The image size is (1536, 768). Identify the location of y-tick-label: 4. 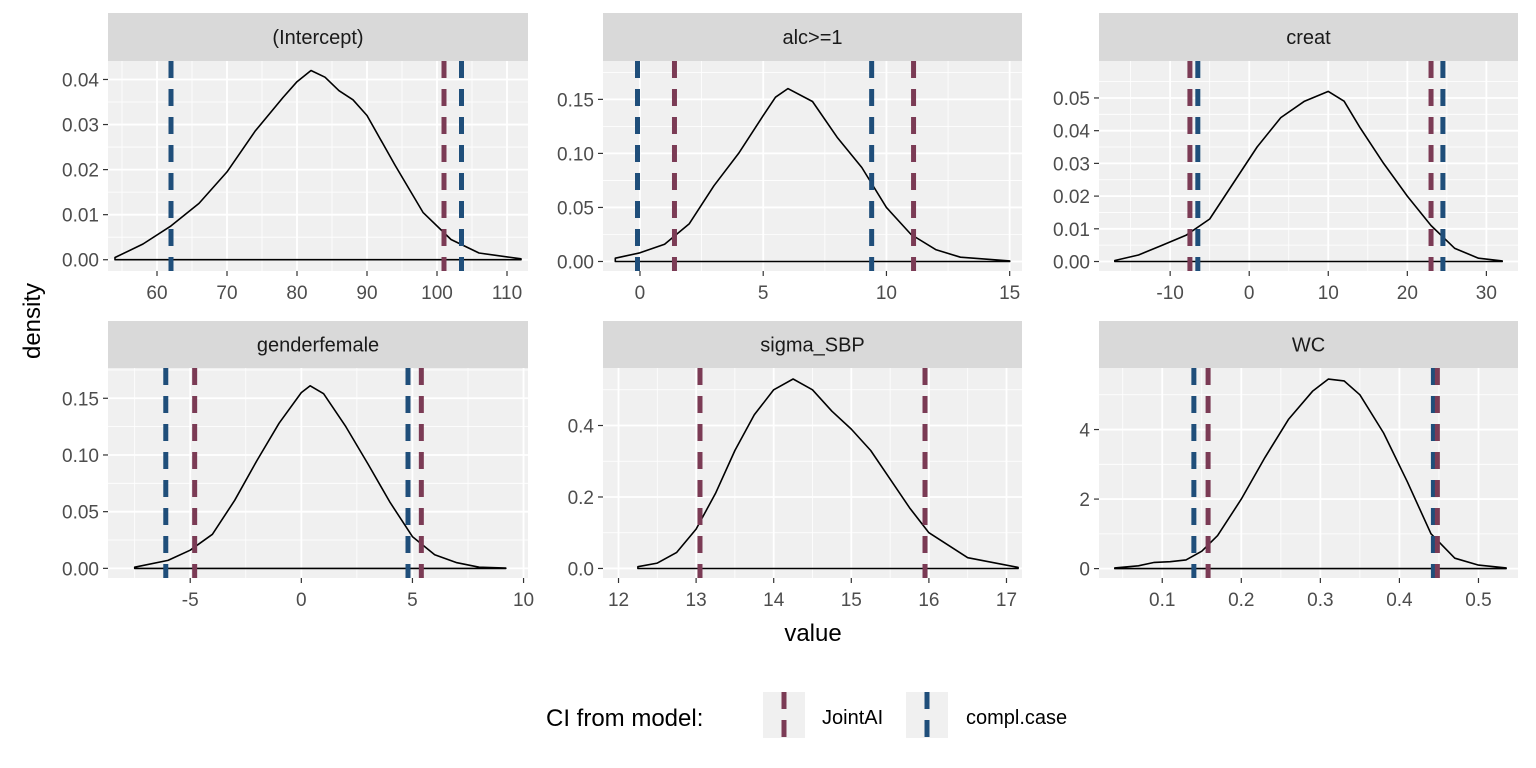
(1084, 431).